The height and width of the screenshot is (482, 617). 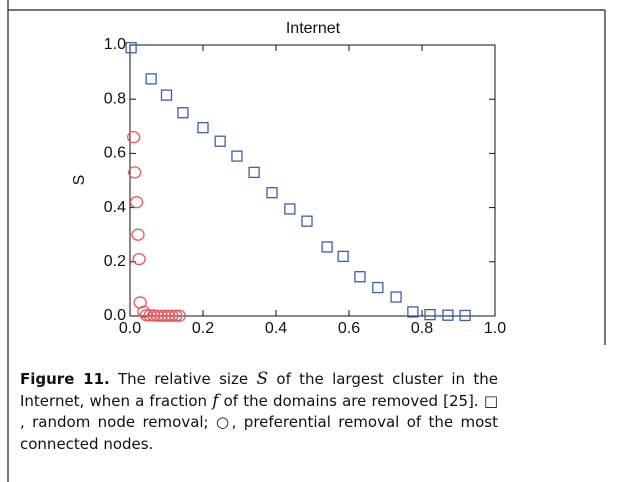 I want to click on y-tick-label: 0.6, so click(x=115, y=153).